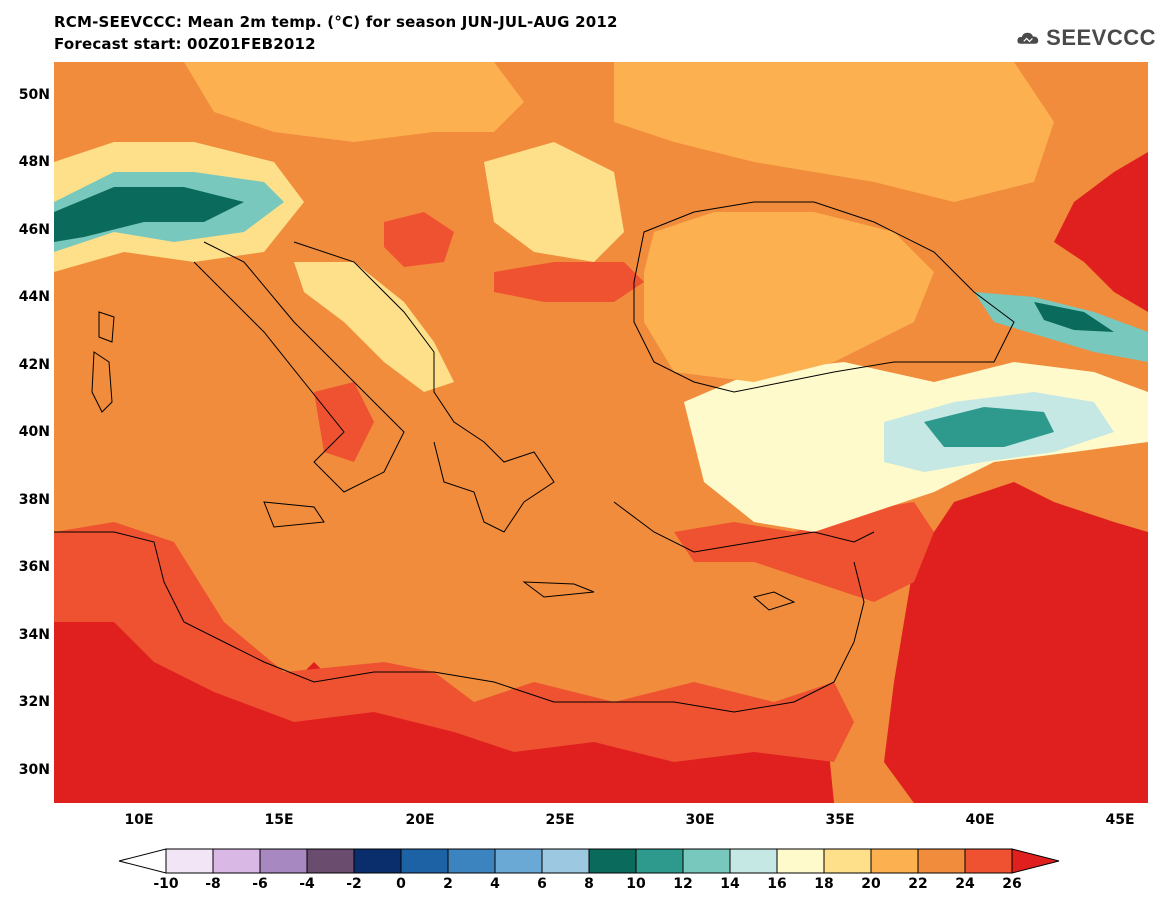 The width and height of the screenshot is (1165, 907). Describe the element at coordinates (636, 884) in the screenshot. I see `colorbar-label: 10` at that location.